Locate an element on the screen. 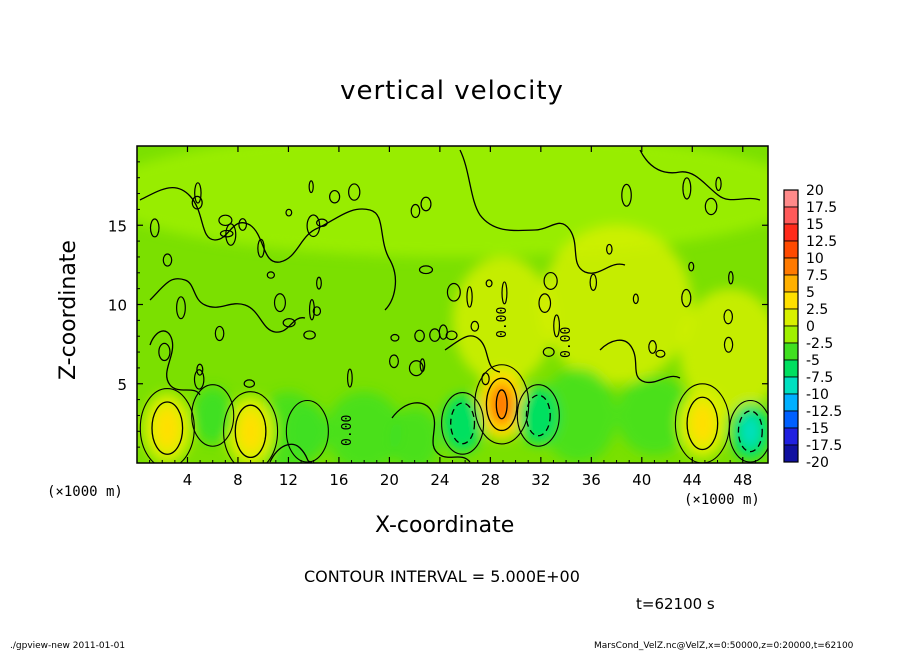 This screenshot has width=904, height=654. colorbar-label: -5 is located at coordinates (813, 361).